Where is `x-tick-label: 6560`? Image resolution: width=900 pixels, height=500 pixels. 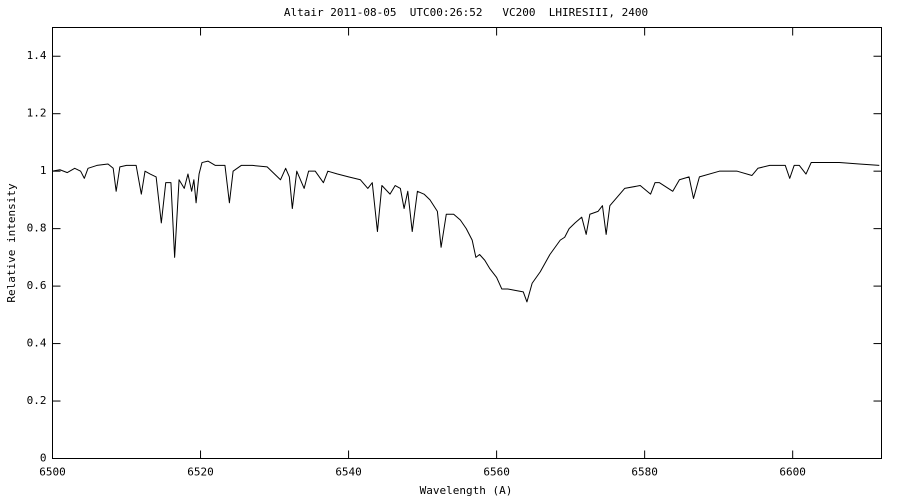 x-tick-label: 6560 is located at coordinates (496, 472).